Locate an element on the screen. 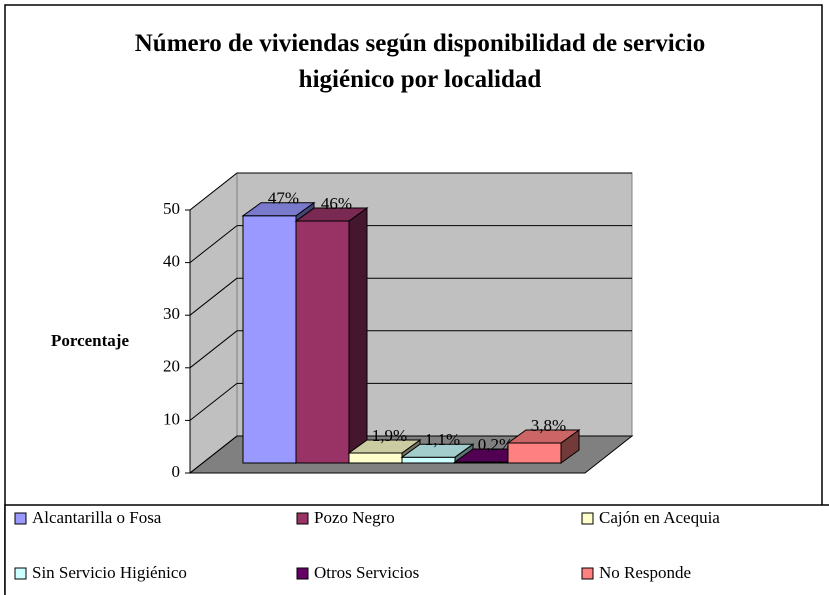 This screenshot has height=595, width=829. legend-label: No Responde is located at coordinates (645, 572).